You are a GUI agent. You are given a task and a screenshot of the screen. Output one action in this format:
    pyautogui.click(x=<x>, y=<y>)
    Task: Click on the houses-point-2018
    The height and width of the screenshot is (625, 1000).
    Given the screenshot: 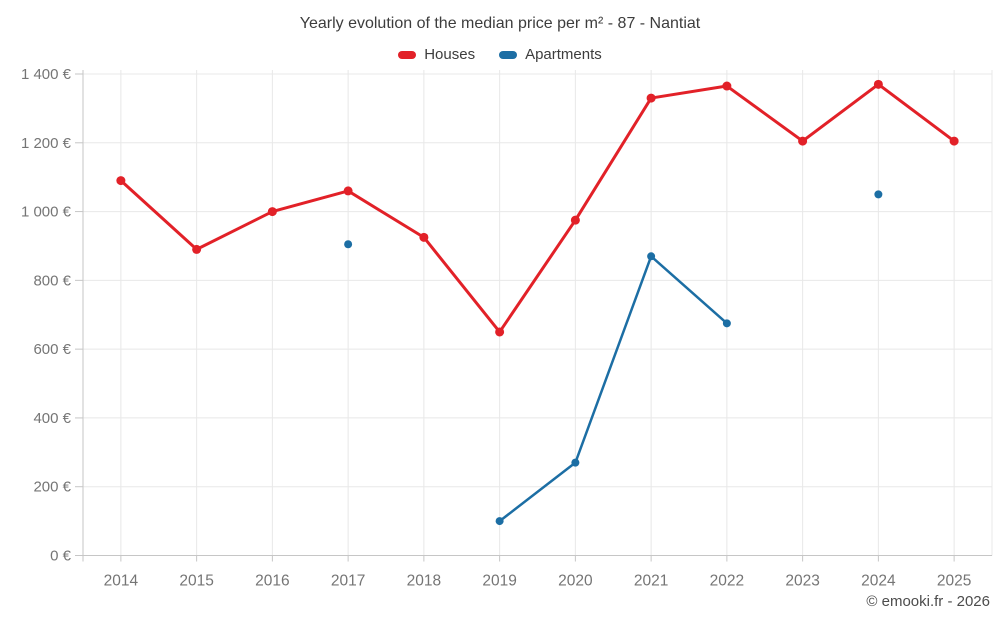 What is the action you would take?
    pyautogui.click(x=424, y=237)
    